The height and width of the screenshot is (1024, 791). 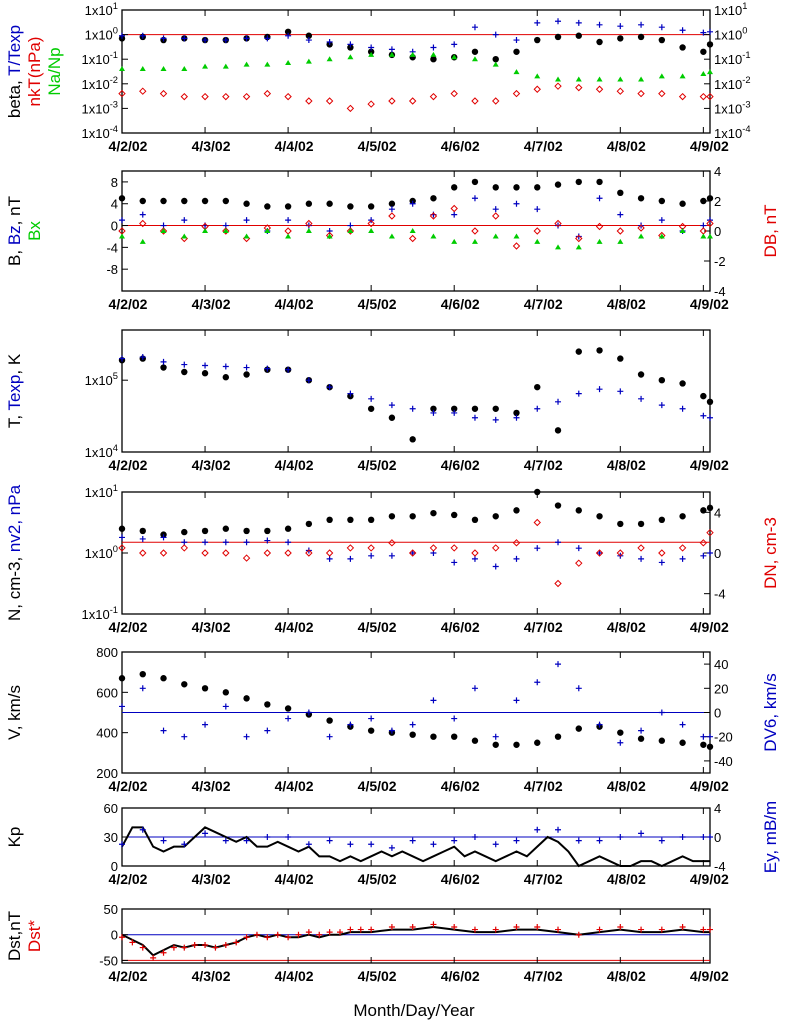 What do you see at coordinates (543, 627) in the screenshot?
I see `x-tick-label: 4/7/02` at bounding box center [543, 627].